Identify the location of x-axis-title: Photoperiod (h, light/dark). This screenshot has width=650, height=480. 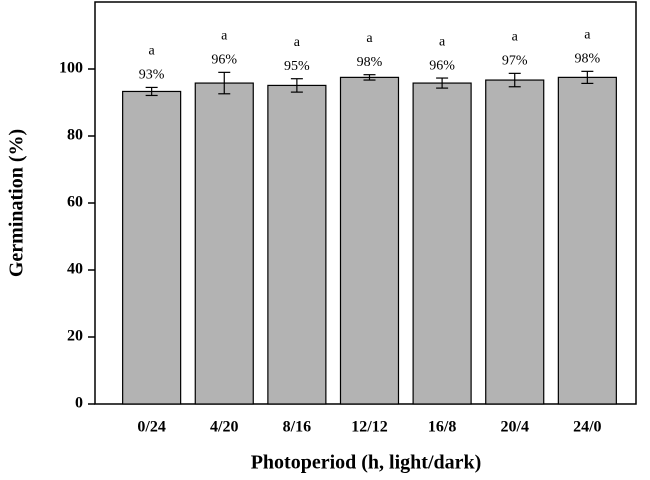
(366, 463).